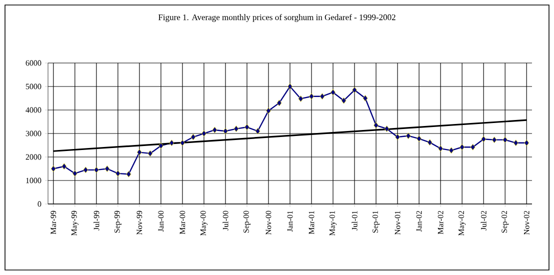 Image resolution: width=554 pixels, height=275 pixels. Describe the element at coordinates (183, 222) in the screenshot. I see `x-tick-label: Mar-00` at that location.